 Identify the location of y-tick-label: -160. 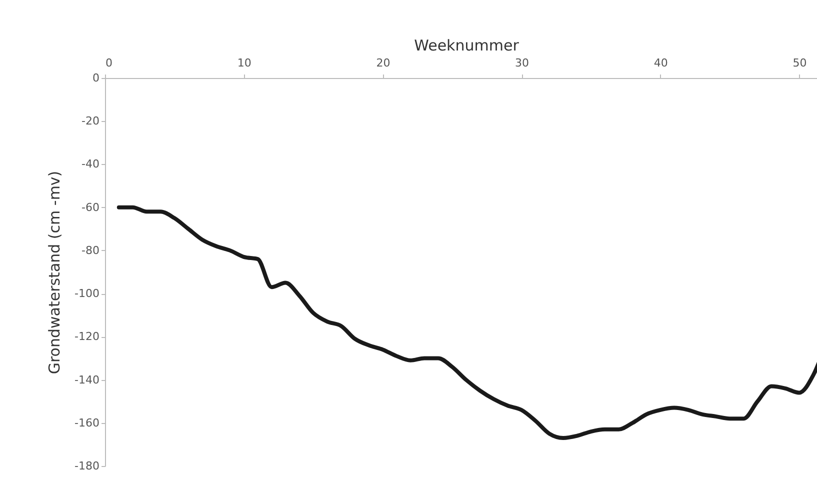
(87, 423).